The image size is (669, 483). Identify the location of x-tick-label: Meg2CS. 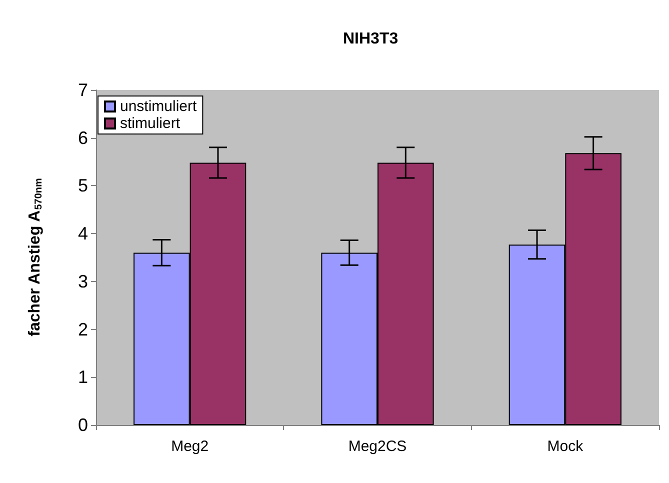
(377, 446).